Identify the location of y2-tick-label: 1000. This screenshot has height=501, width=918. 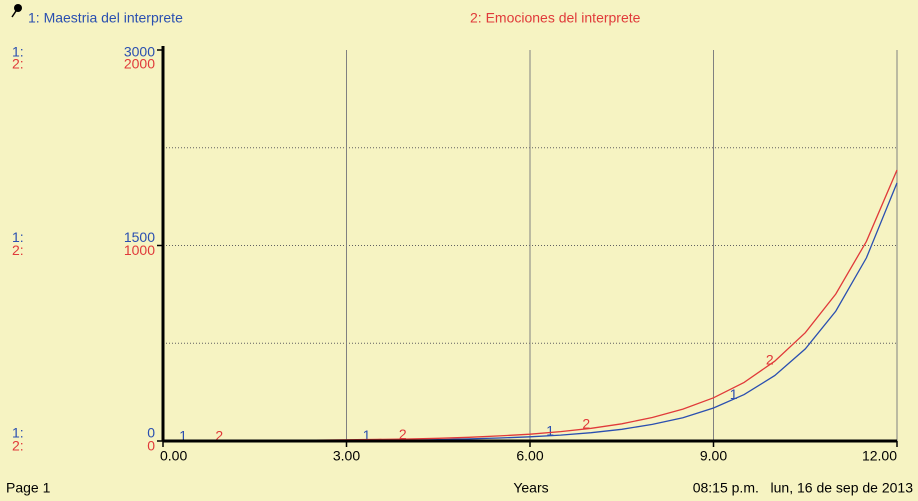
(139, 250).